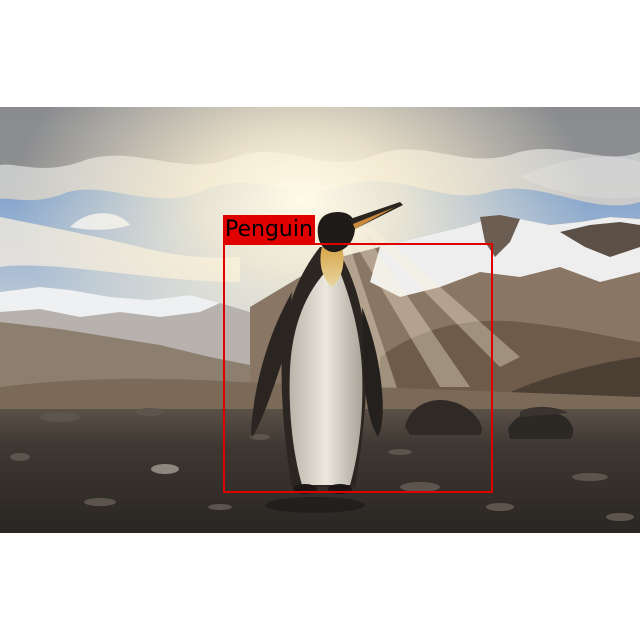 The image size is (640, 640). I want to click on penguin-shadow, so click(315, 505).